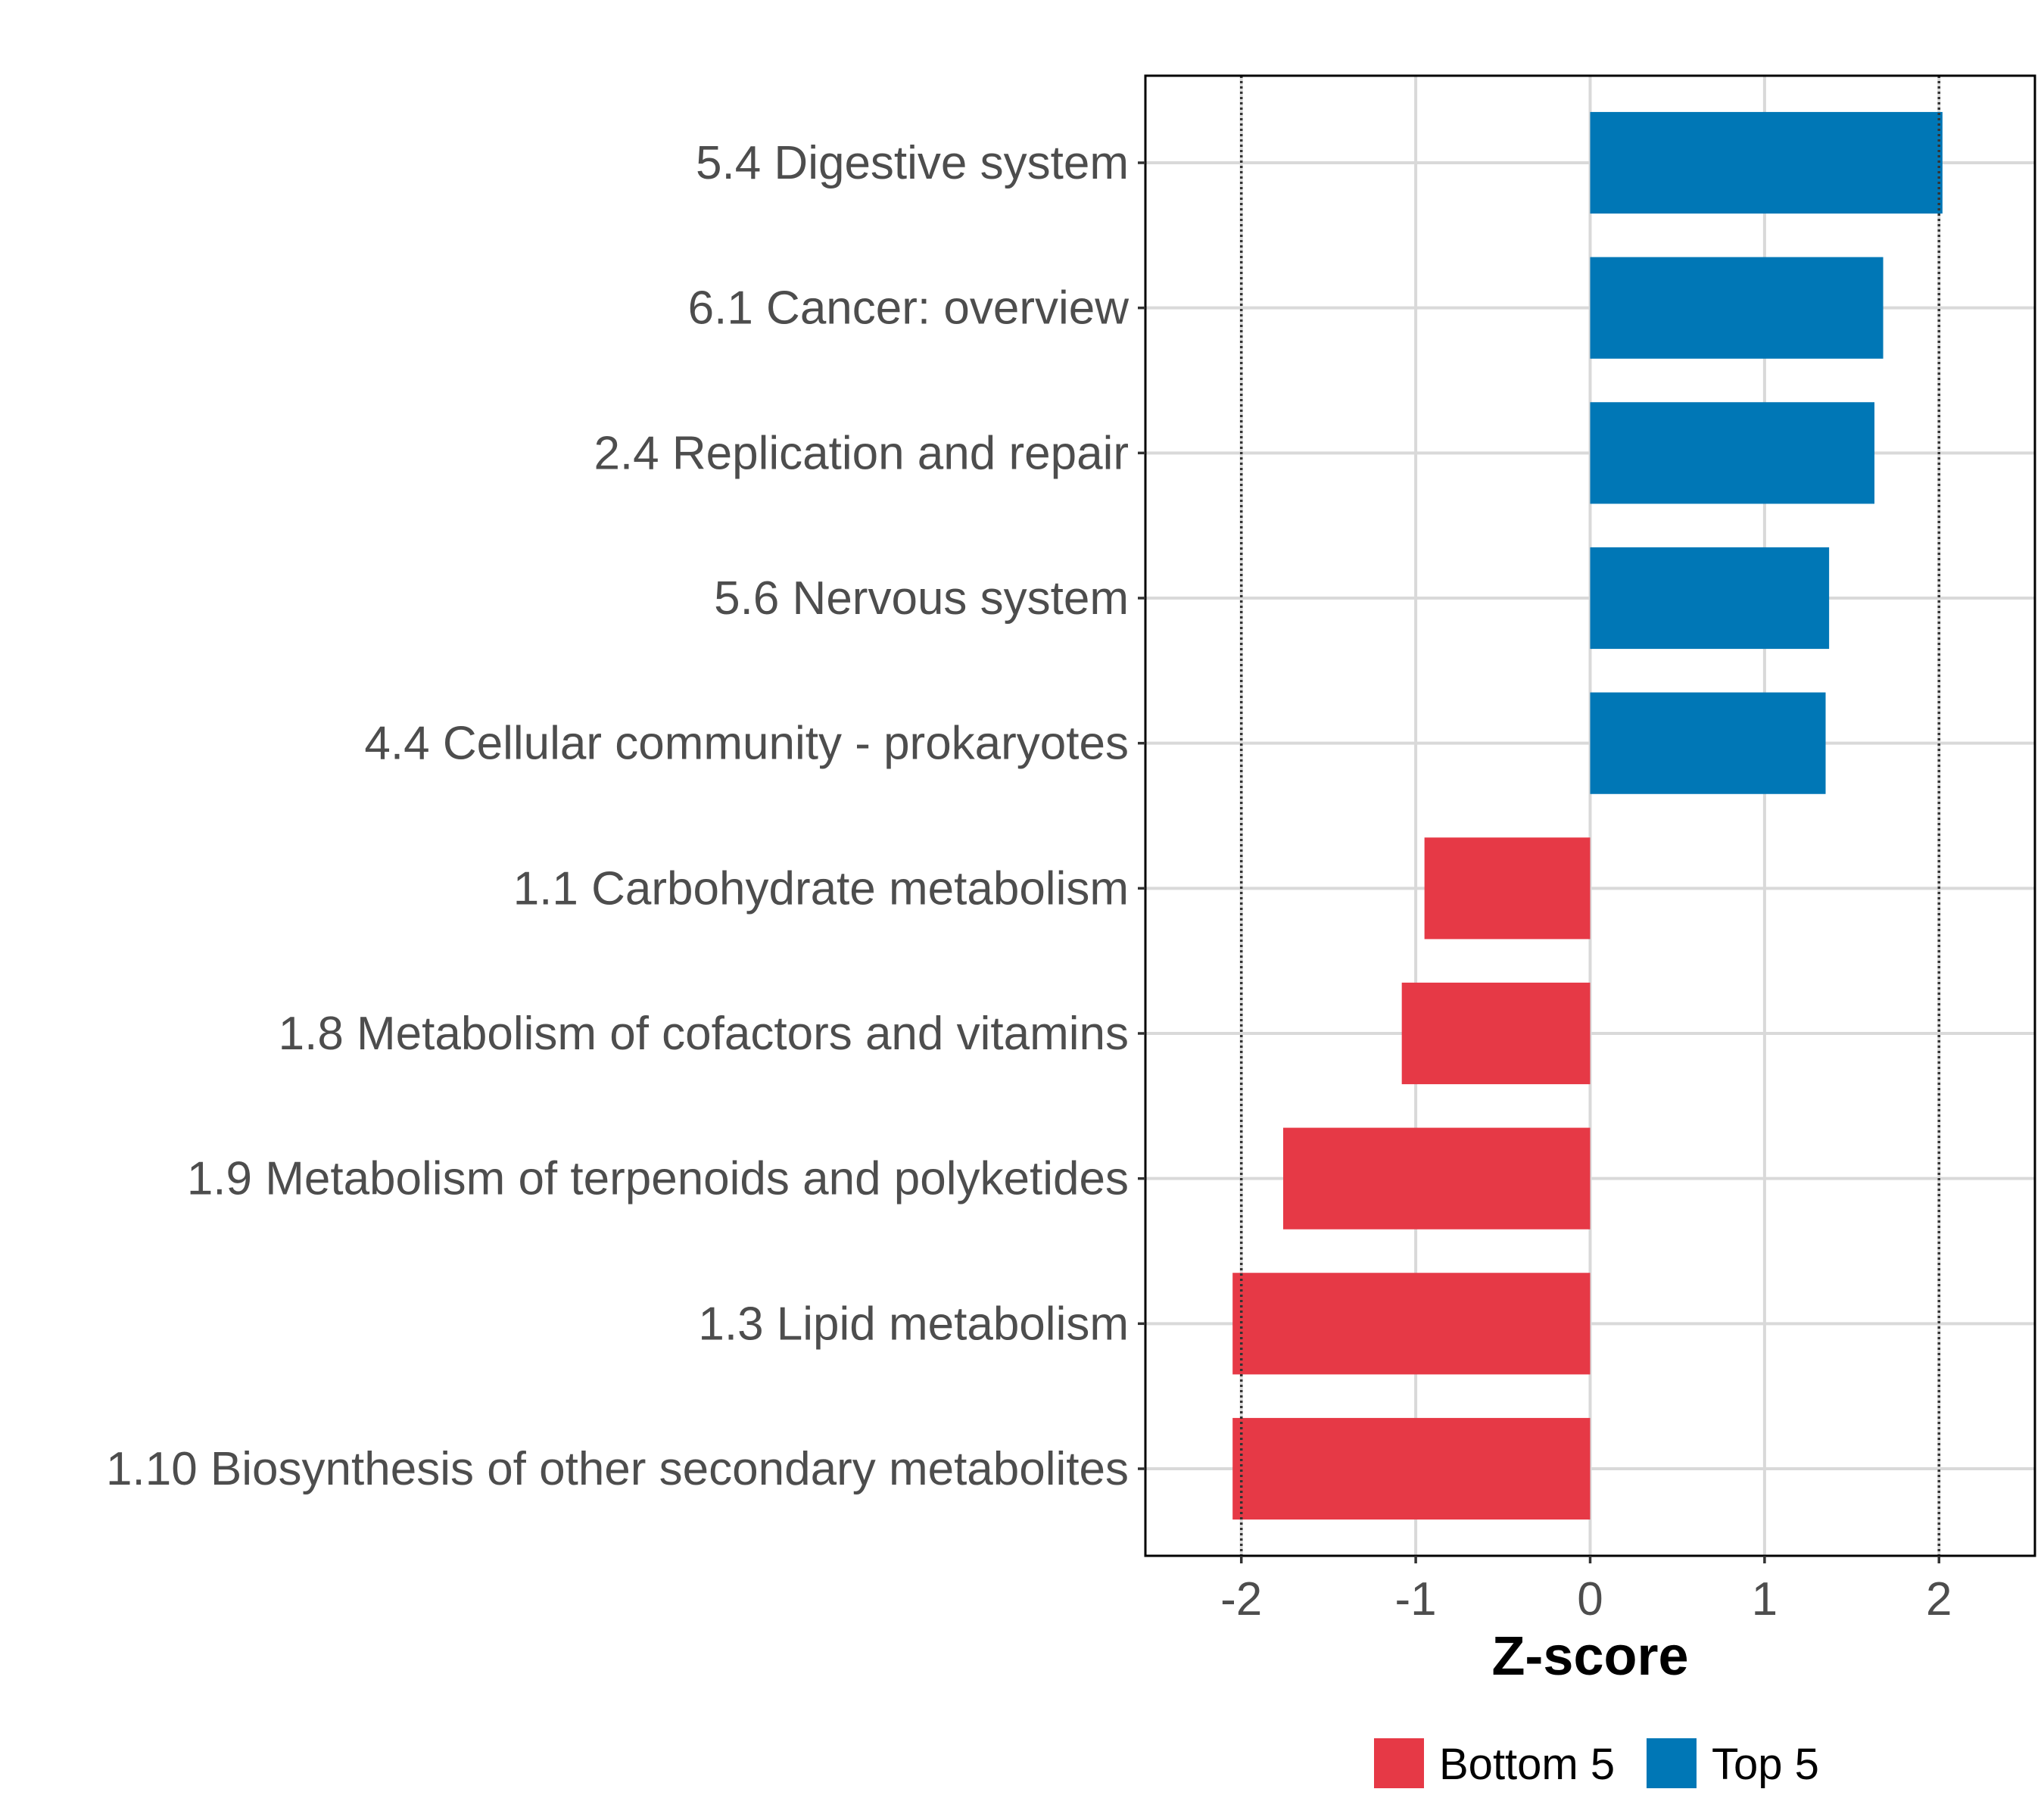 The height and width of the screenshot is (1817, 2044). I want to click on legend-label: Bottom 5, so click(1527, 1764).